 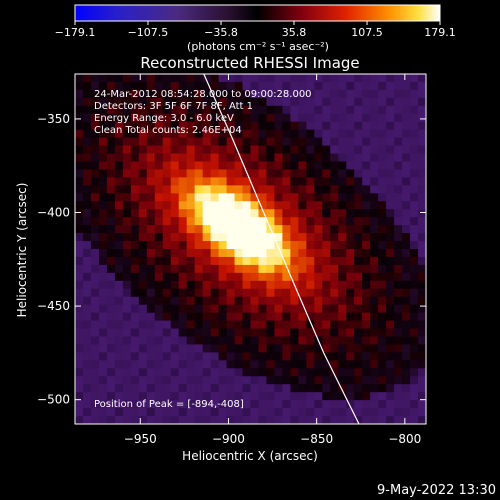 What do you see at coordinates (440, 32) in the screenshot?
I see `colorbar-tick-label: 179.1` at bounding box center [440, 32].